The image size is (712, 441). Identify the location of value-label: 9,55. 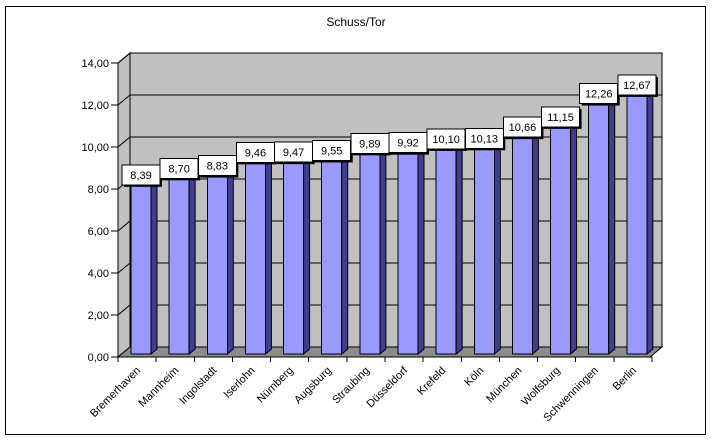
(331, 151).